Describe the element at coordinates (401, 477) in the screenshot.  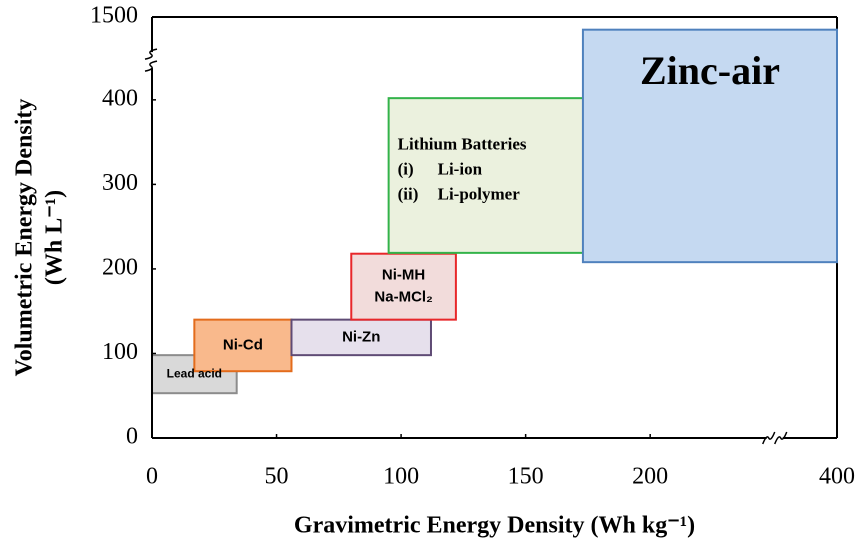
I see `x-tick-label: 100` at that location.